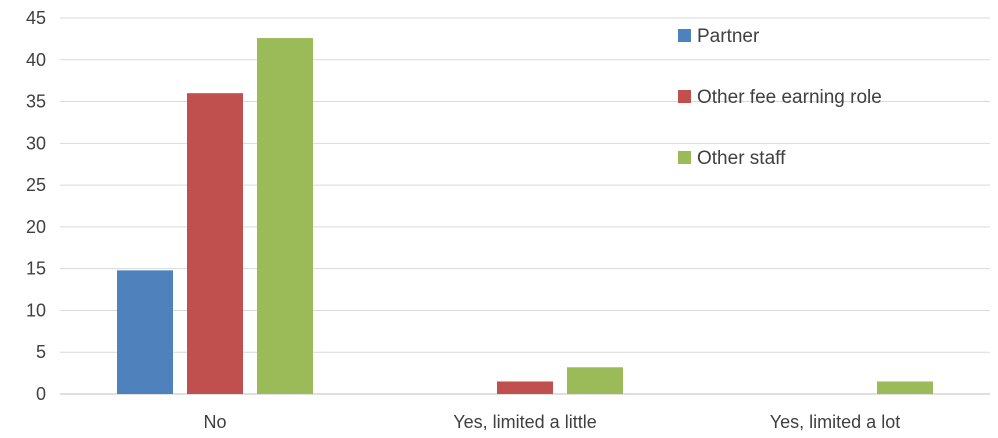 The height and width of the screenshot is (438, 998). Describe the element at coordinates (835, 422) in the screenshot. I see `x-tick-label: Yes, limited a lot` at that location.